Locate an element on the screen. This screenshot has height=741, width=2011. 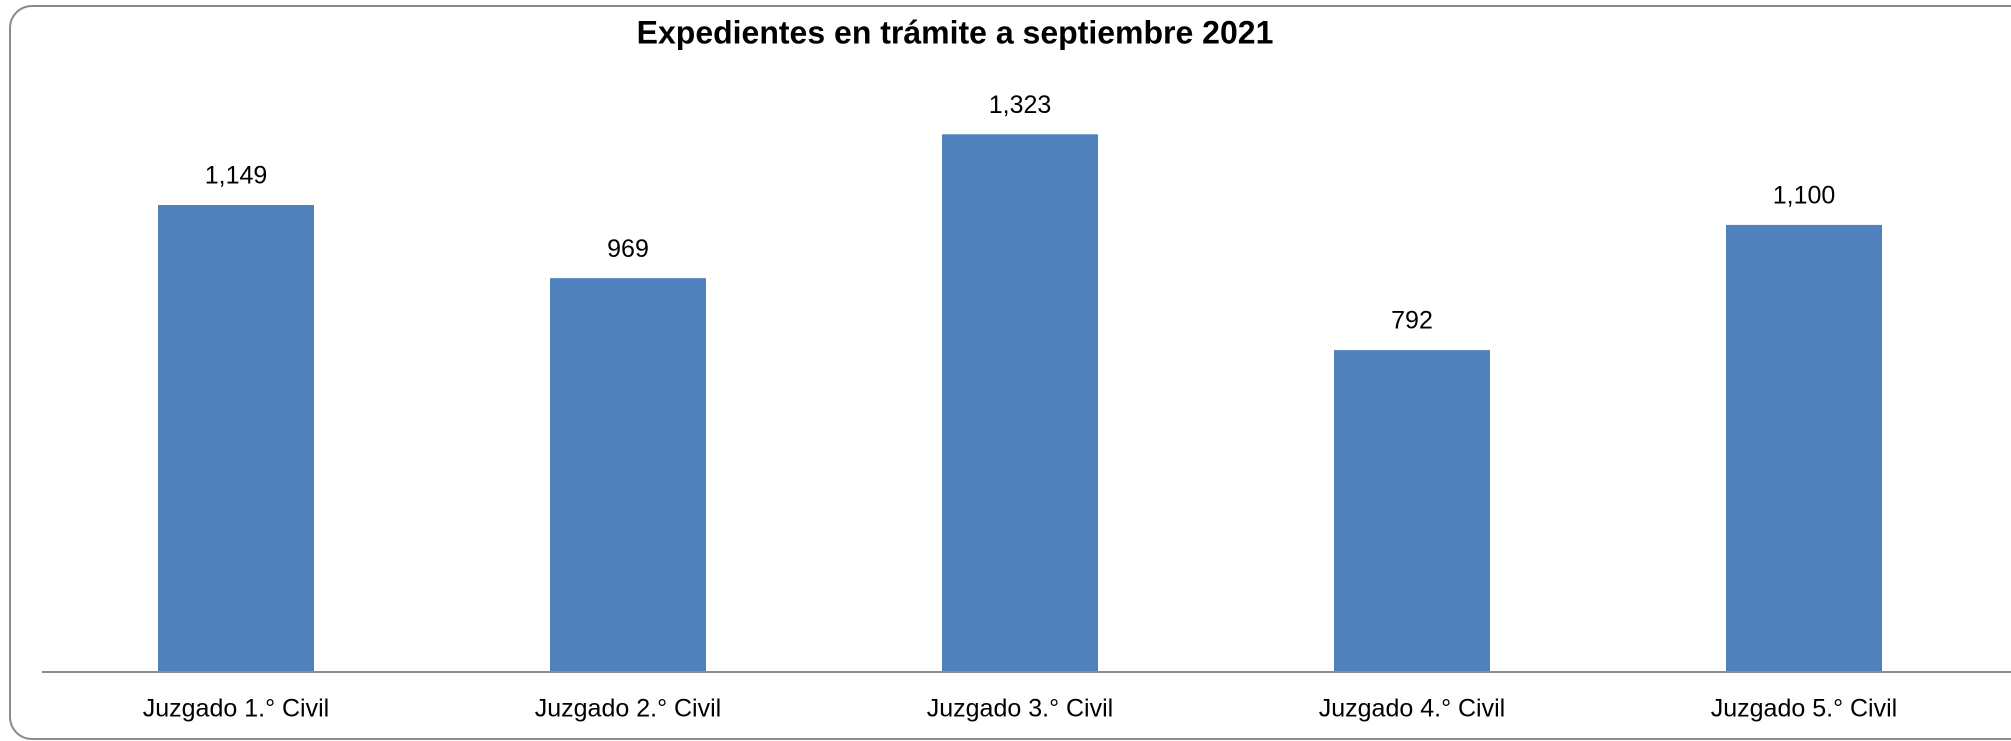
value-label: 1,100 is located at coordinates (1804, 196).